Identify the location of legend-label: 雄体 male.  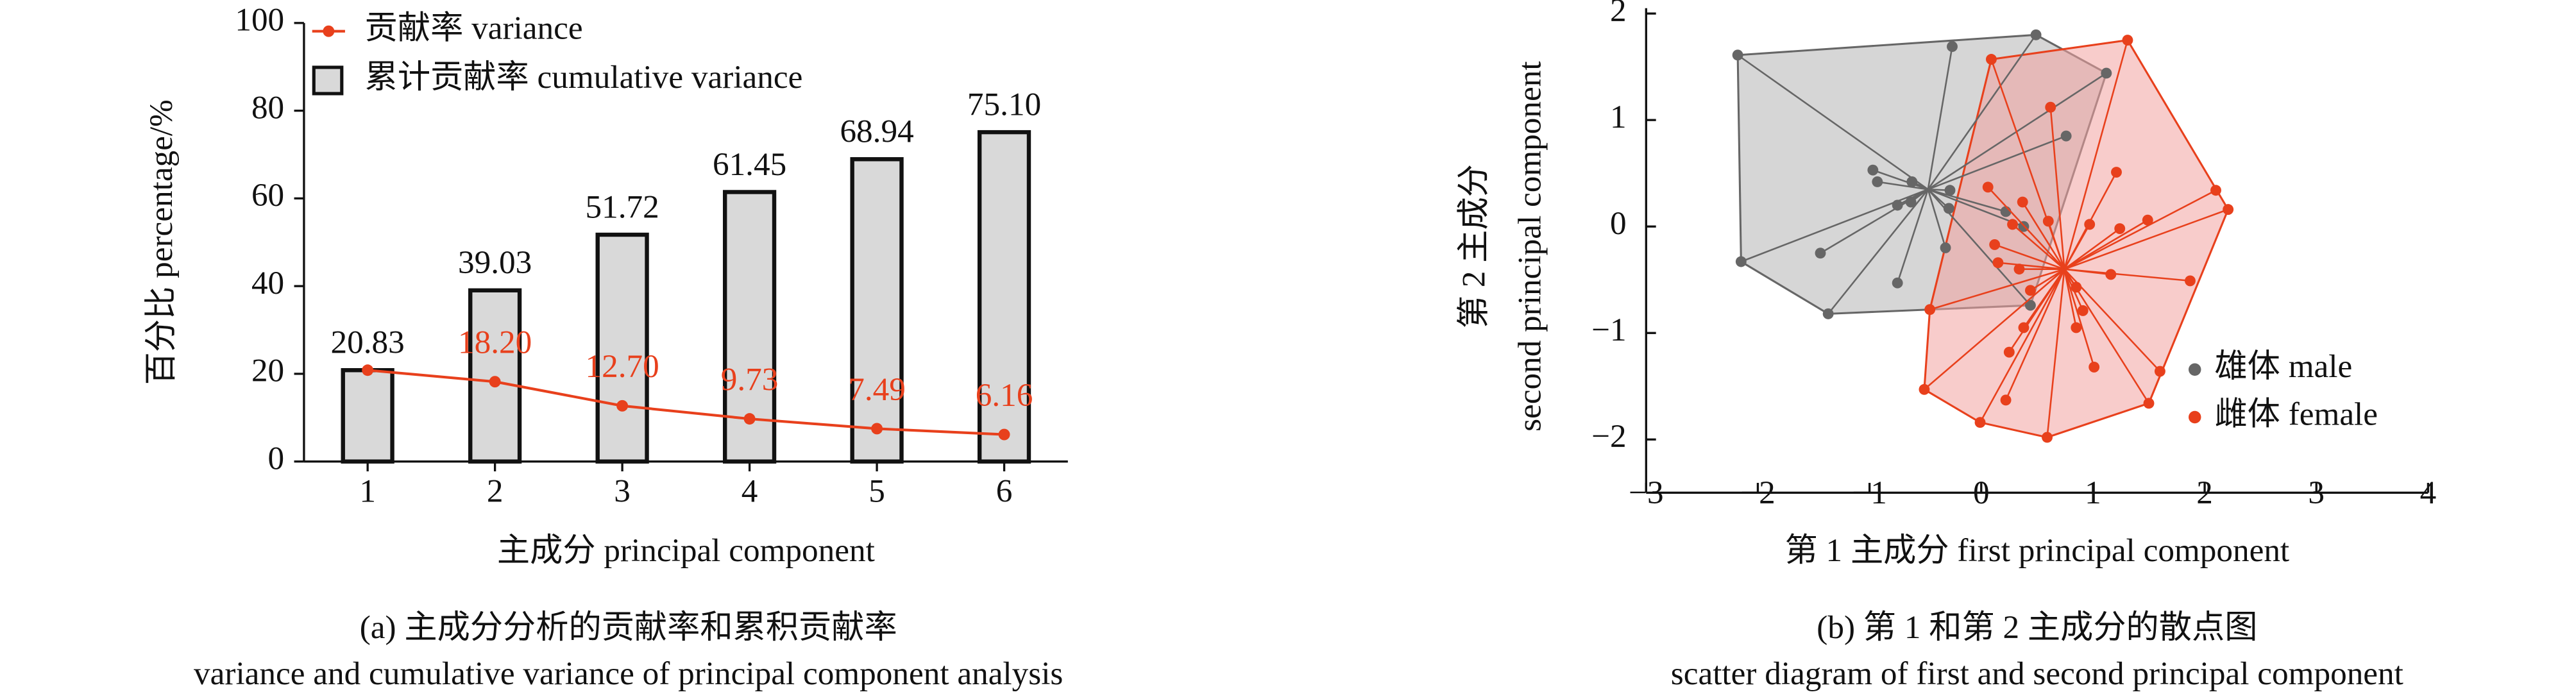
(2283, 366).